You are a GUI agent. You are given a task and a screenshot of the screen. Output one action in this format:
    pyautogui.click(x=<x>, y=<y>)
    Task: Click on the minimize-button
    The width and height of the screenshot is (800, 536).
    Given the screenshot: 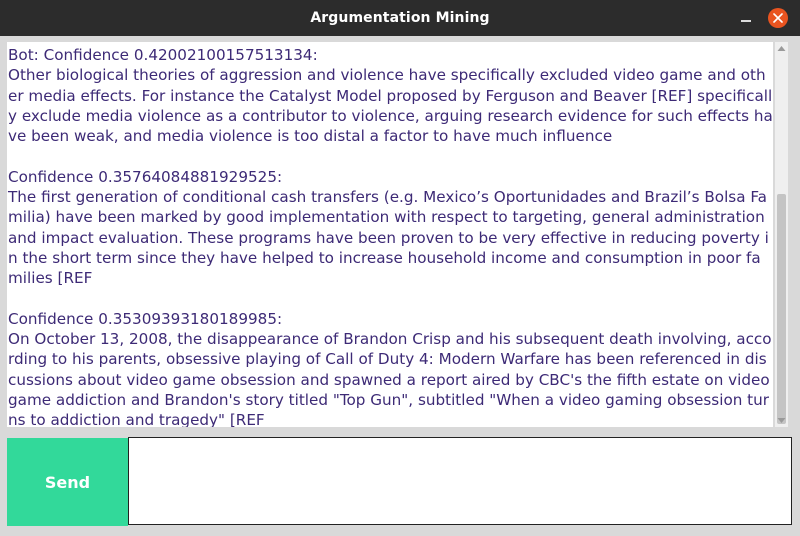 What is the action you would take?
    pyautogui.click(x=746, y=18)
    